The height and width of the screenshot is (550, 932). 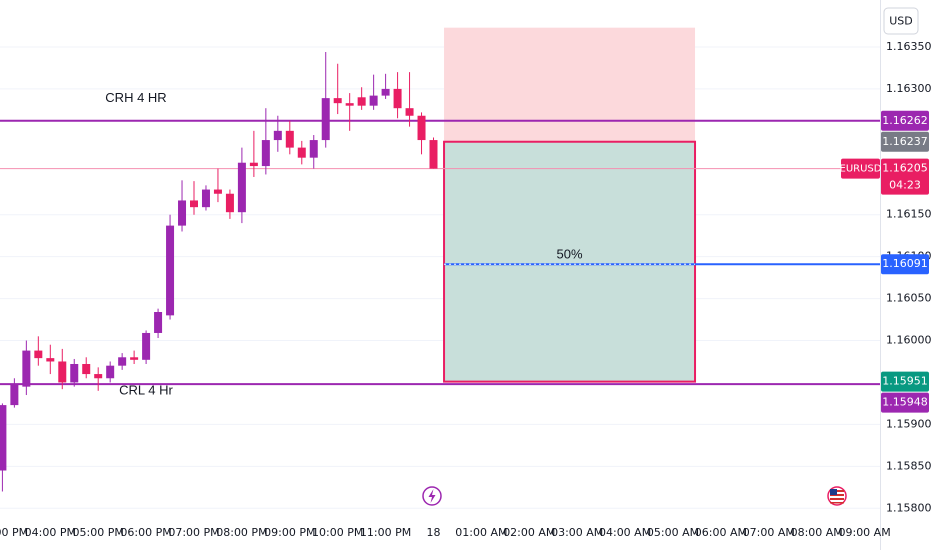 I want to click on x-tick-label: 07:00 AM, so click(x=769, y=532).